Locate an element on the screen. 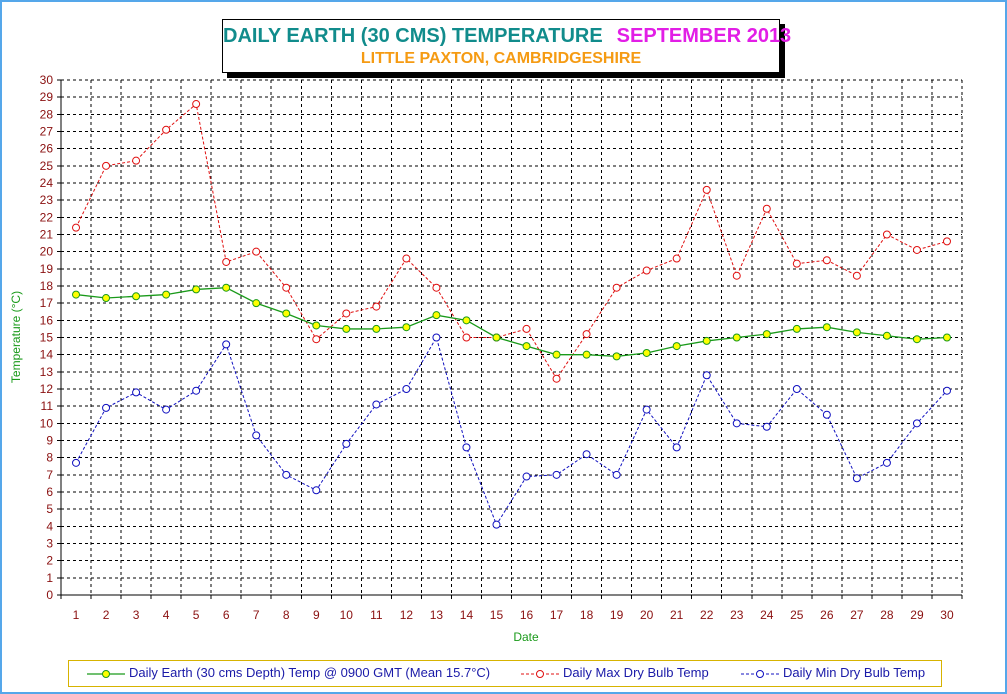 The image size is (1007, 694). y-tick-label: 26 is located at coordinates (47, 149).